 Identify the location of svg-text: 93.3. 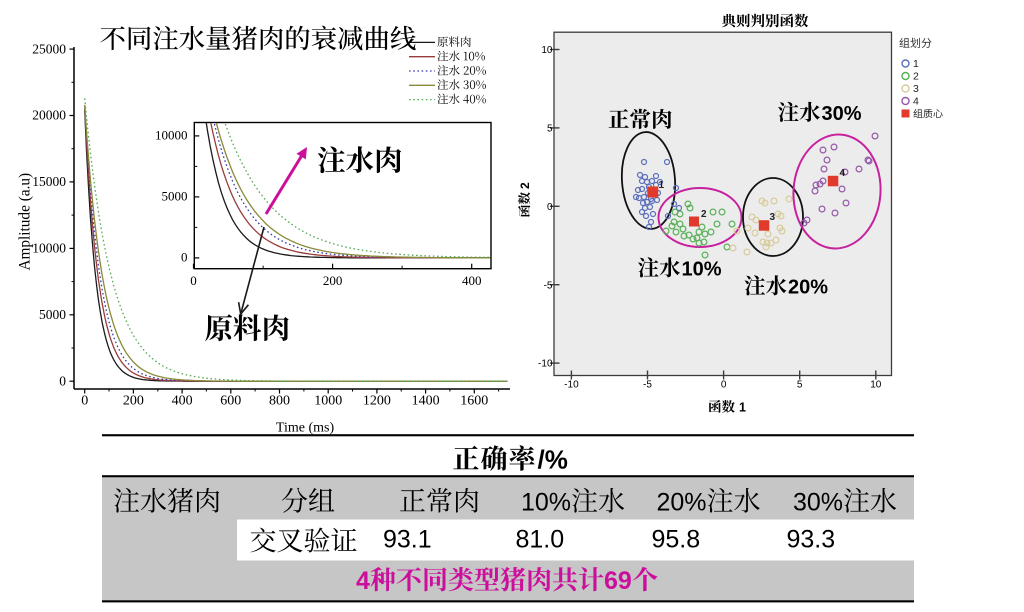
(811, 539).